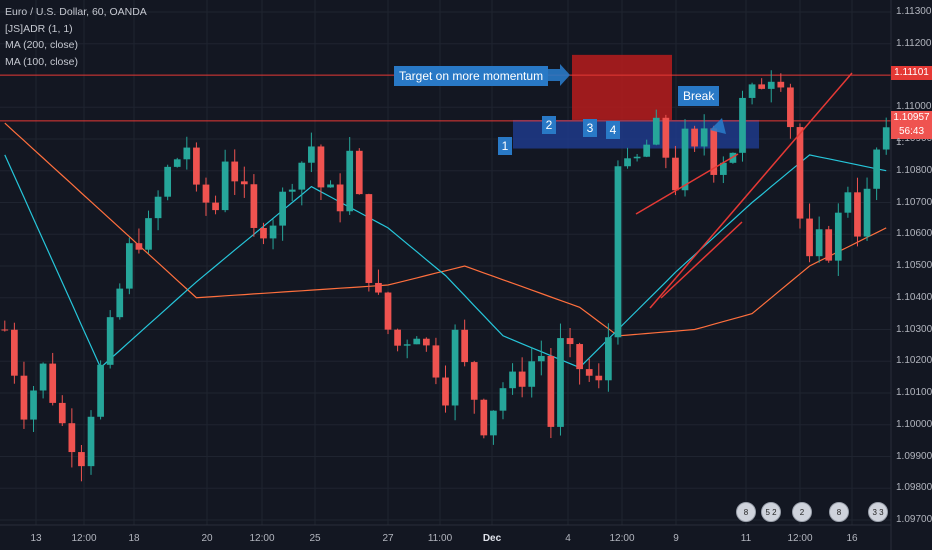  What do you see at coordinates (590, 128) in the screenshot?
I see `point-label-3: 3` at bounding box center [590, 128].